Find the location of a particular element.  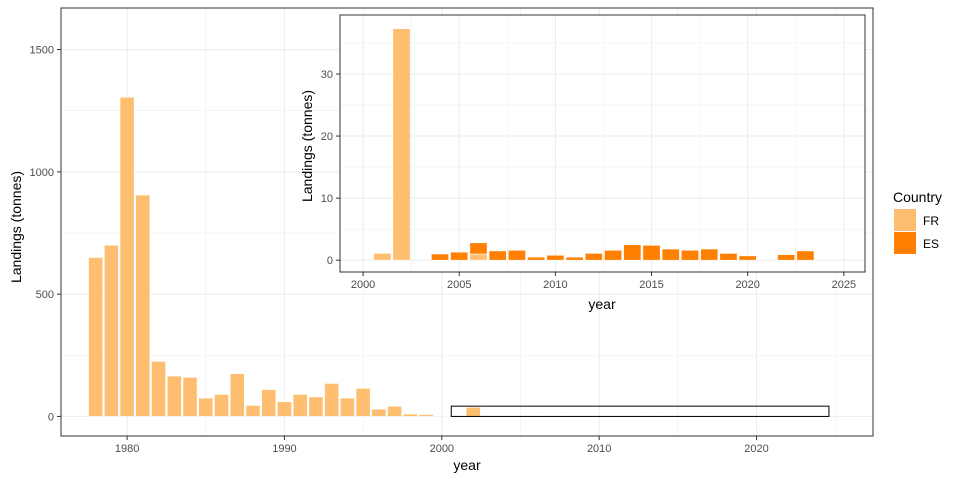

inset-x-tick-label: 2000 is located at coordinates (363, 285).